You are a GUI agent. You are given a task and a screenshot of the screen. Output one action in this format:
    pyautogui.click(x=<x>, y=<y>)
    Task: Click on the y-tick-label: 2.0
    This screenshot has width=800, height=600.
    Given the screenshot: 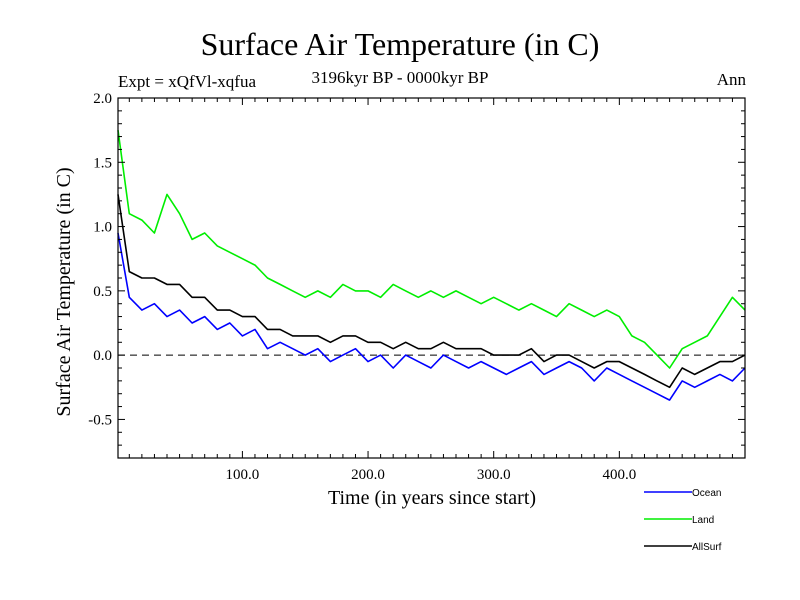 What is the action you would take?
    pyautogui.click(x=102, y=99)
    